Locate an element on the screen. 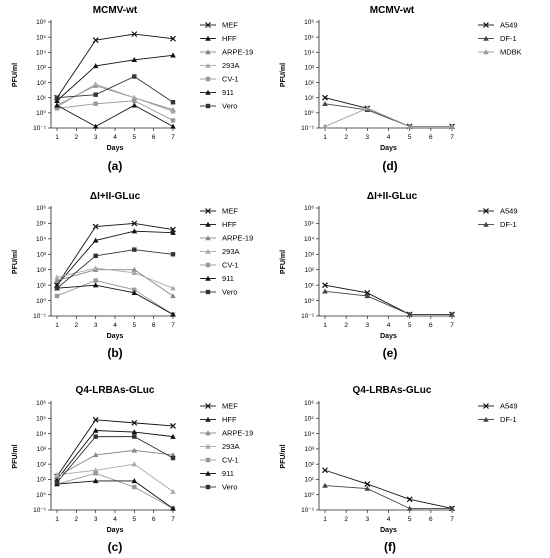 The width and height of the screenshot is (550, 558). legend-entry: 911 is located at coordinates (228, 473).